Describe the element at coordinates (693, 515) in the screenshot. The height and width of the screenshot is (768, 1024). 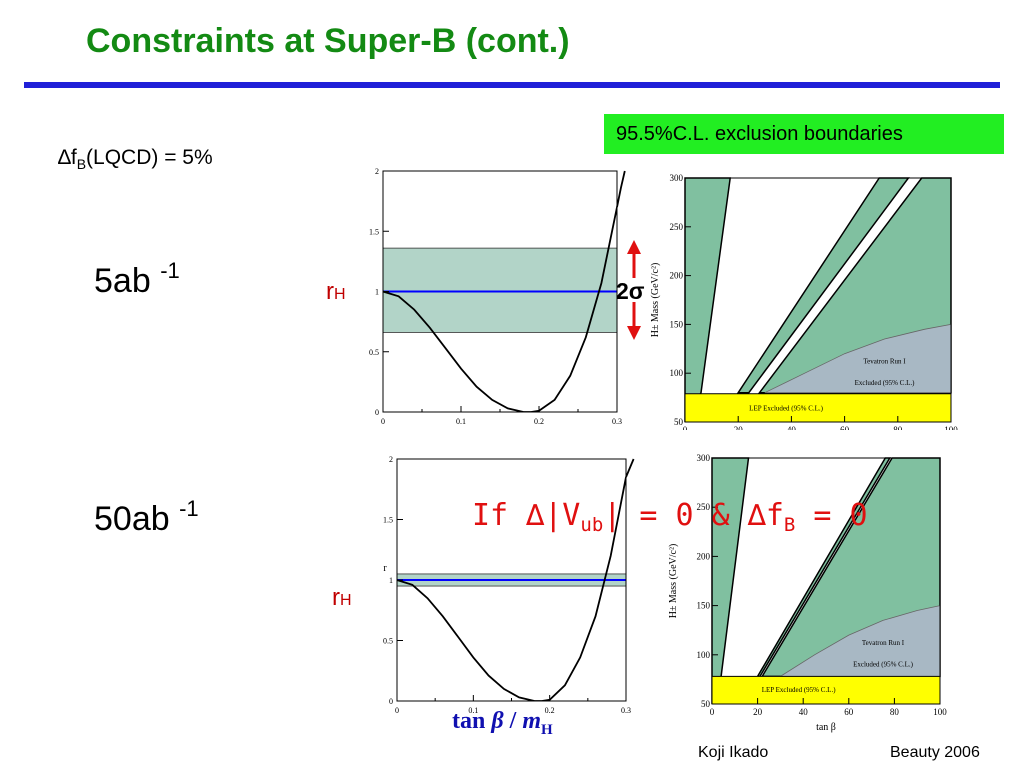
I see `if-part-b: | = 0 & ∆f` at that location.